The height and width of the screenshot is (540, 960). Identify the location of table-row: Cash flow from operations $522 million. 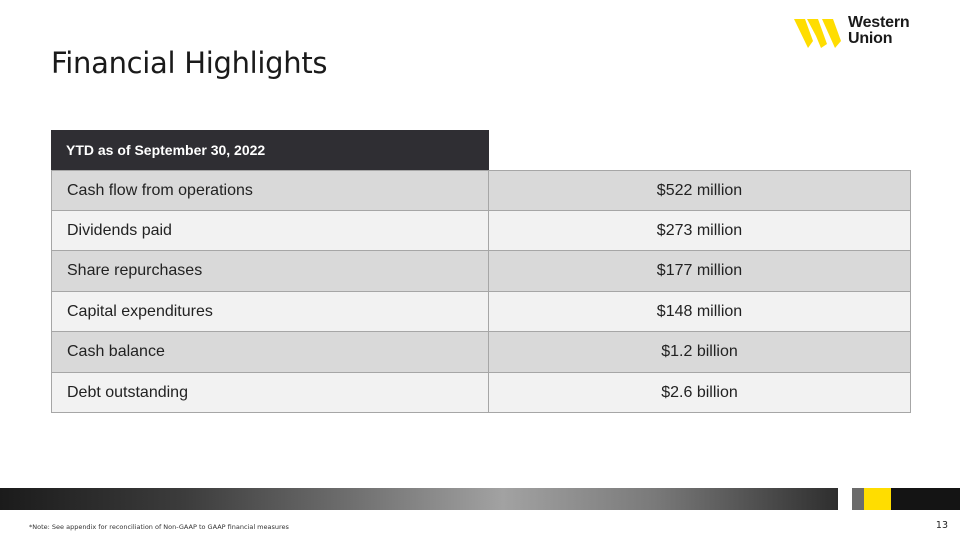
(481, 190).